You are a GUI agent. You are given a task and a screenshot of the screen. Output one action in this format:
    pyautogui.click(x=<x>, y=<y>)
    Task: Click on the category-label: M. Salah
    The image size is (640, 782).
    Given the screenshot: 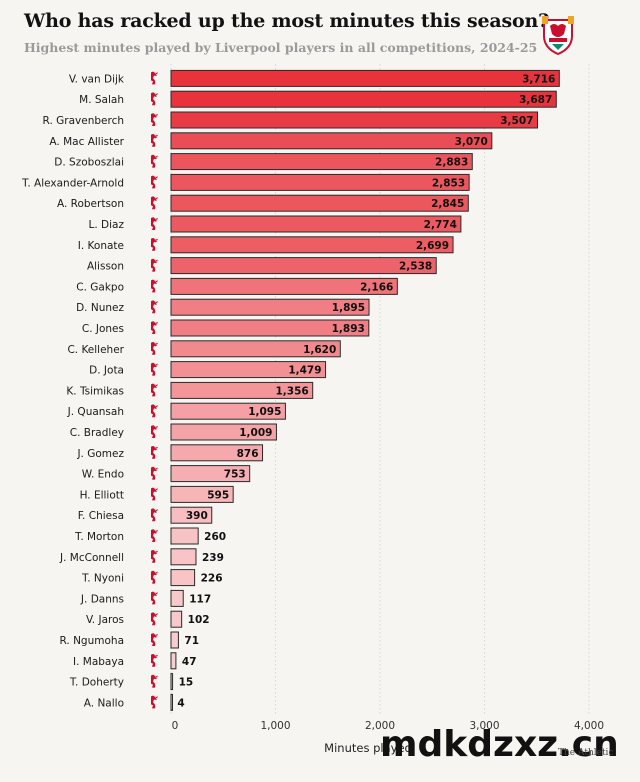 What is the action you would take?
    pyautogui.click(x=101, y=100)
    